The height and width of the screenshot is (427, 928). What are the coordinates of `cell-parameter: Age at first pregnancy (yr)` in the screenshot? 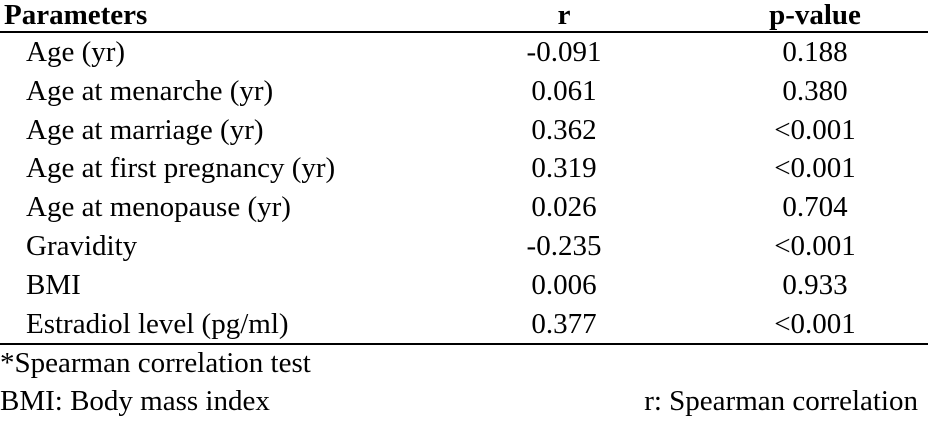 It's located at (181, 168).